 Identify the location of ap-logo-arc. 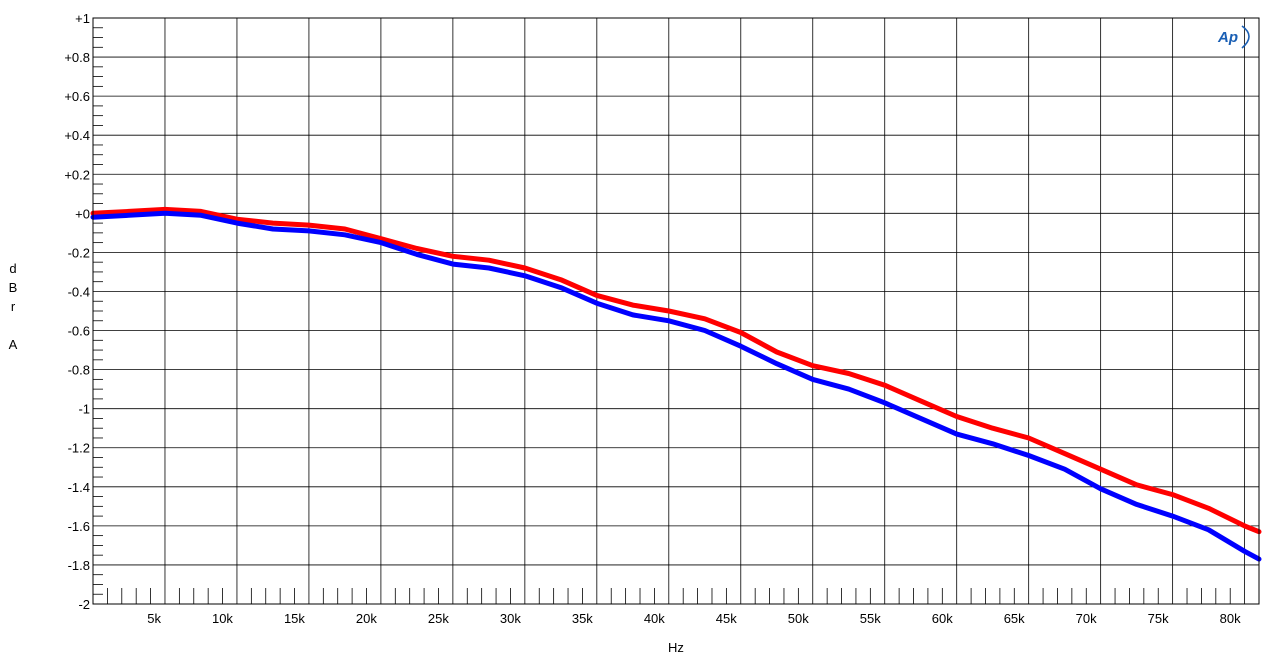
(1245, 37).